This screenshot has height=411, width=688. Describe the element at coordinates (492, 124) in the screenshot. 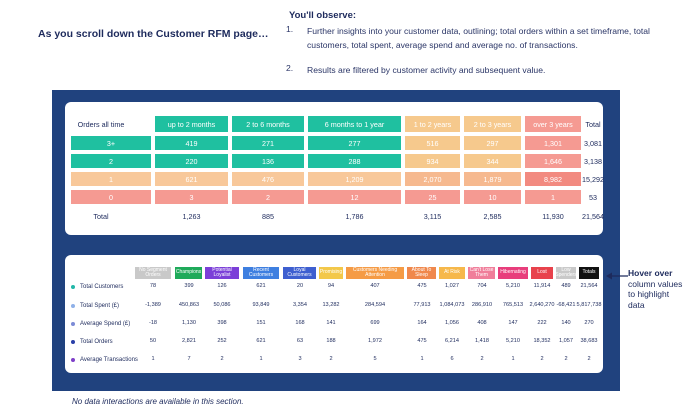

I see `column-header: 2 to 3 years` at that location.